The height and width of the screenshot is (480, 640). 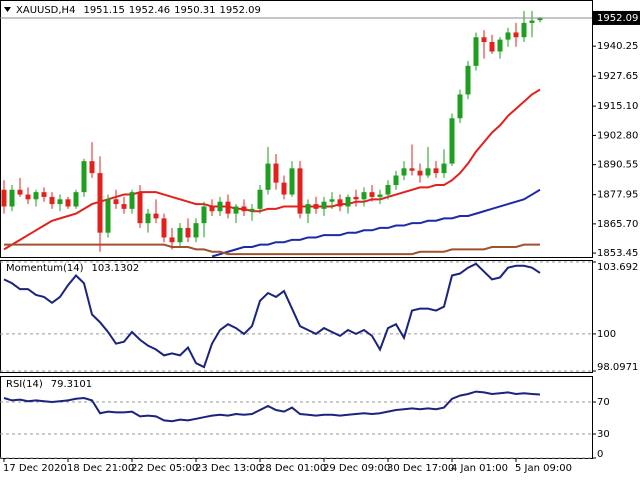 I want to click on y-tick-label: 1877.95, so click(x=617, y=195).